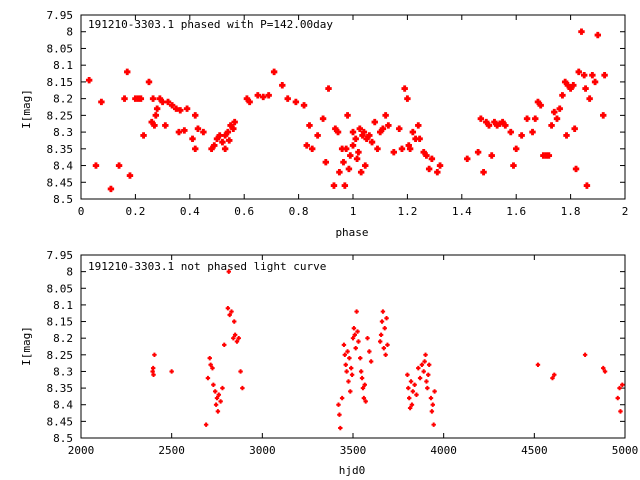  What do you see at coordinates (210, 24) in the screenshot?
I see `chart-title: 191210-3303.1 phased with P=142.00day` at bounding box center [210, 24].